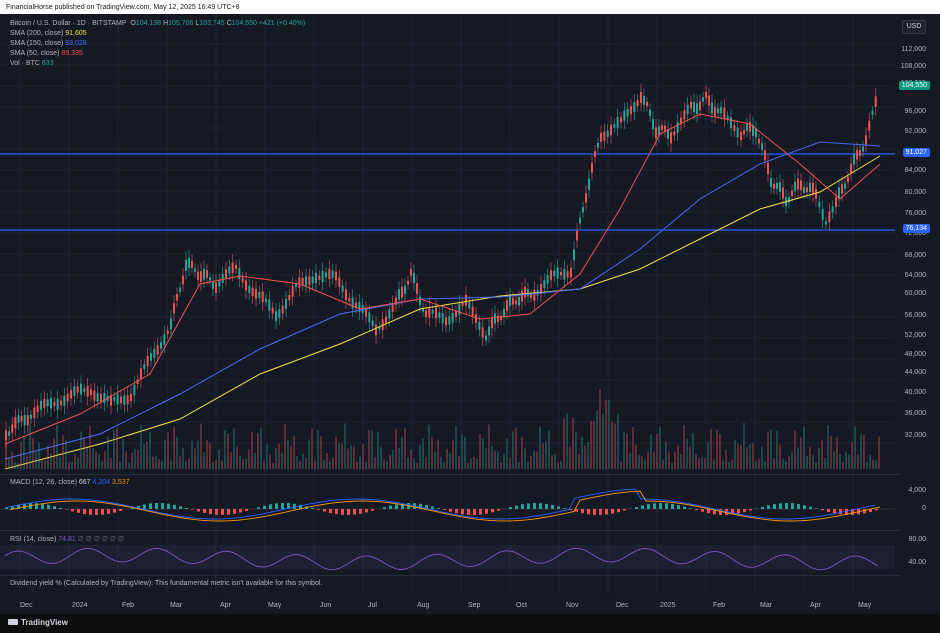  What do you see at coordinates (914, 27) in the screenshot?
I see `currency-button: USD` at bounding box center [914, 27].